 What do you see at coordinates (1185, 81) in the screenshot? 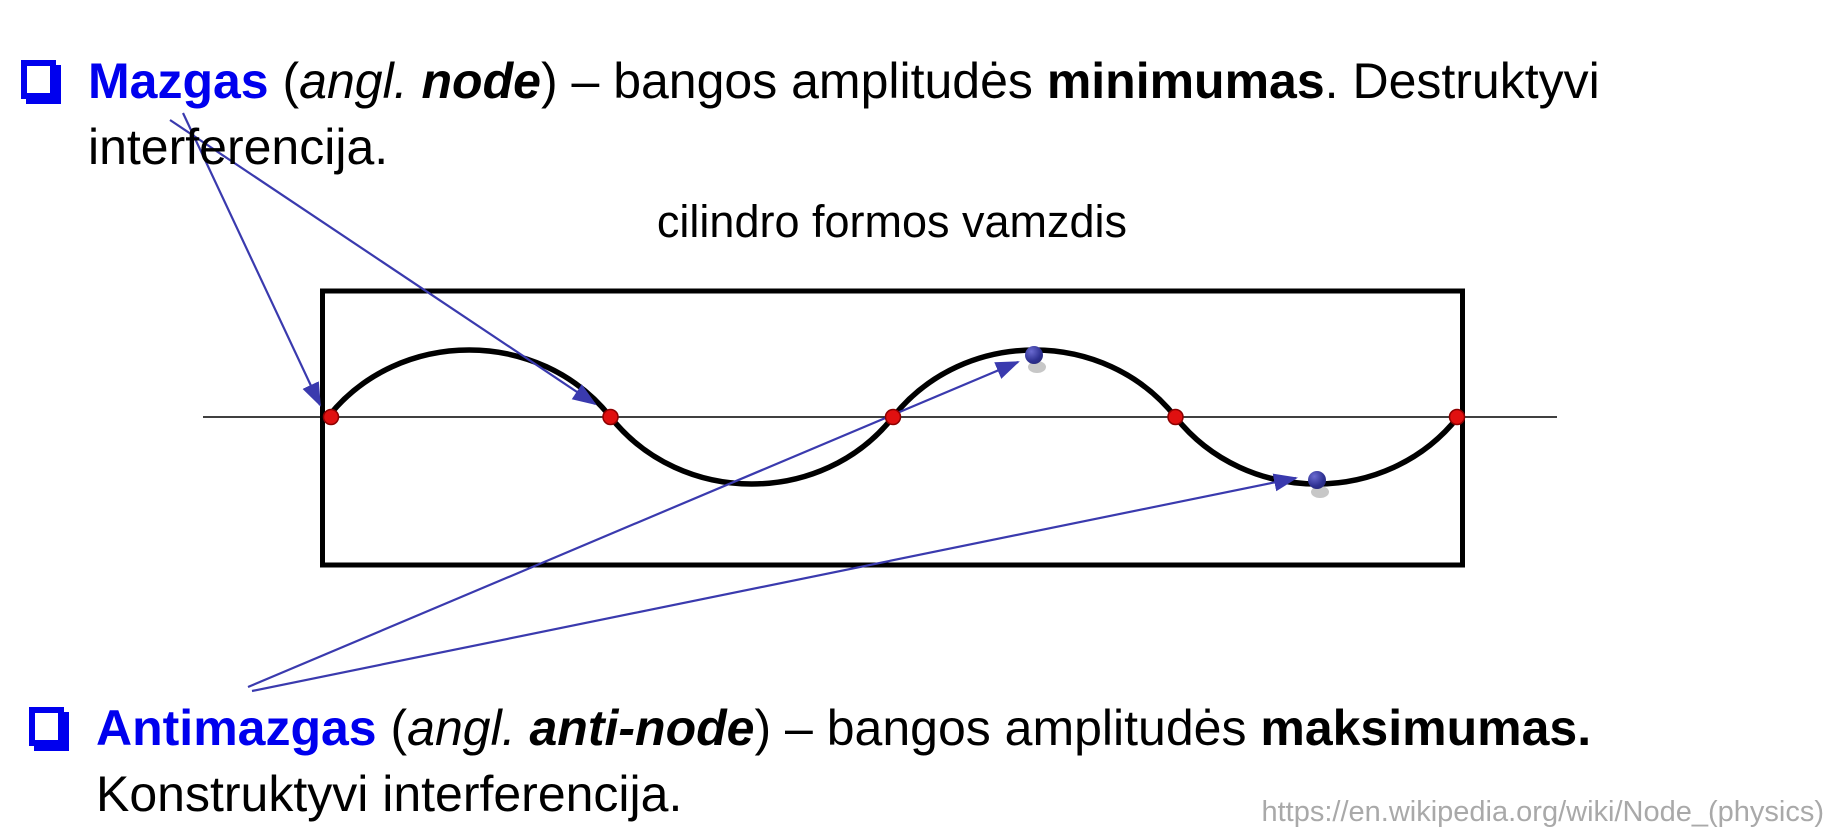
I see `bold-minimumas: minimumas` at bounding box center [1185, 81].